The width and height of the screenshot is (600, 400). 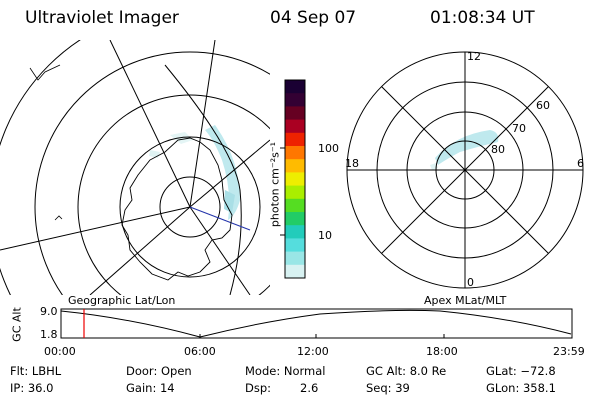 I want to click on mlt-label-12: 12, so click(x=474, y=56).